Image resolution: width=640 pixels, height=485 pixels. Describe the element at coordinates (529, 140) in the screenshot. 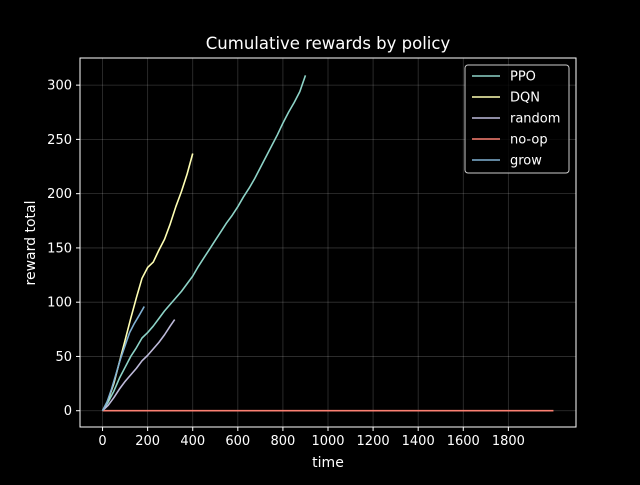

I see `legend-label: no-op` at that location.